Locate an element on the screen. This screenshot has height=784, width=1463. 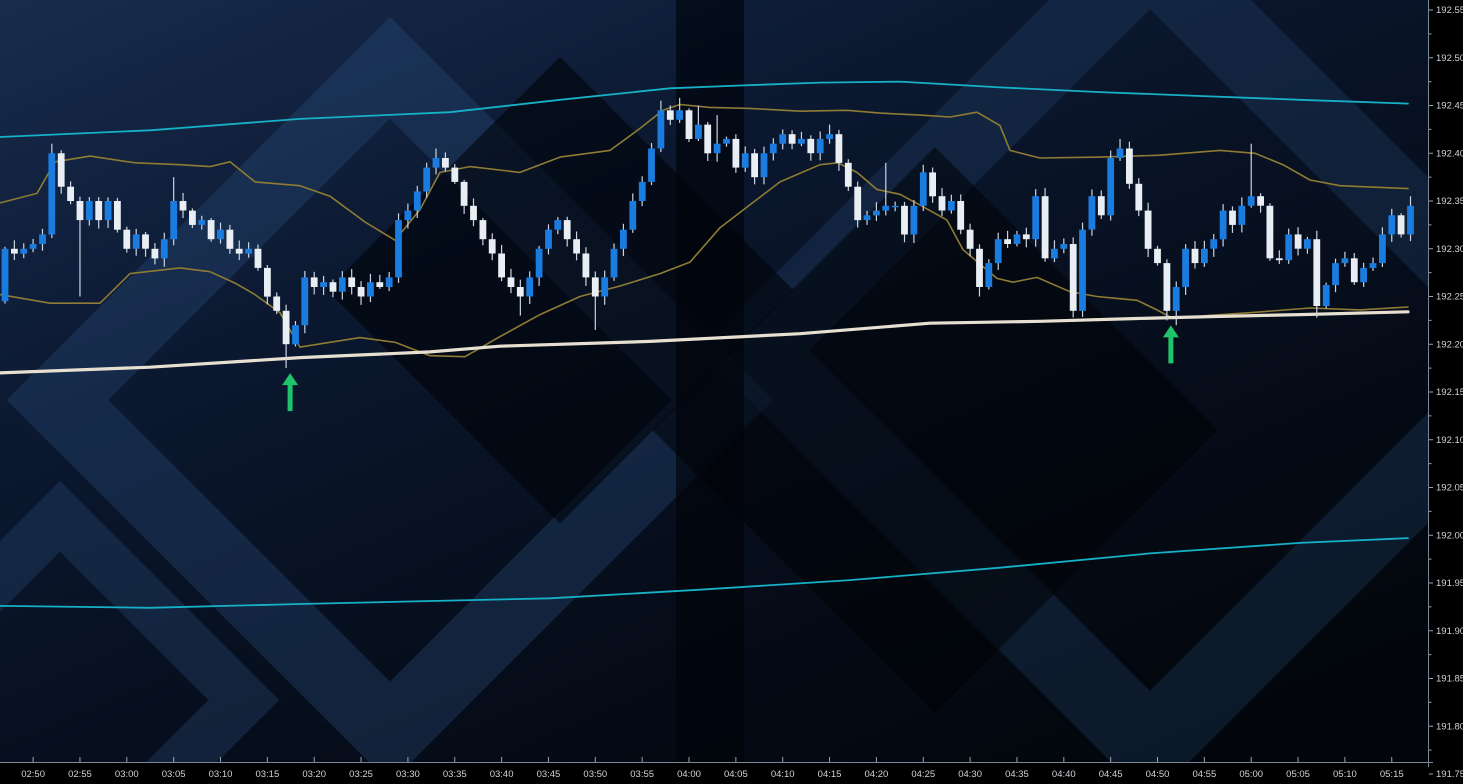
time-tick-label: 04:05 is located at coordinates (736, 774).